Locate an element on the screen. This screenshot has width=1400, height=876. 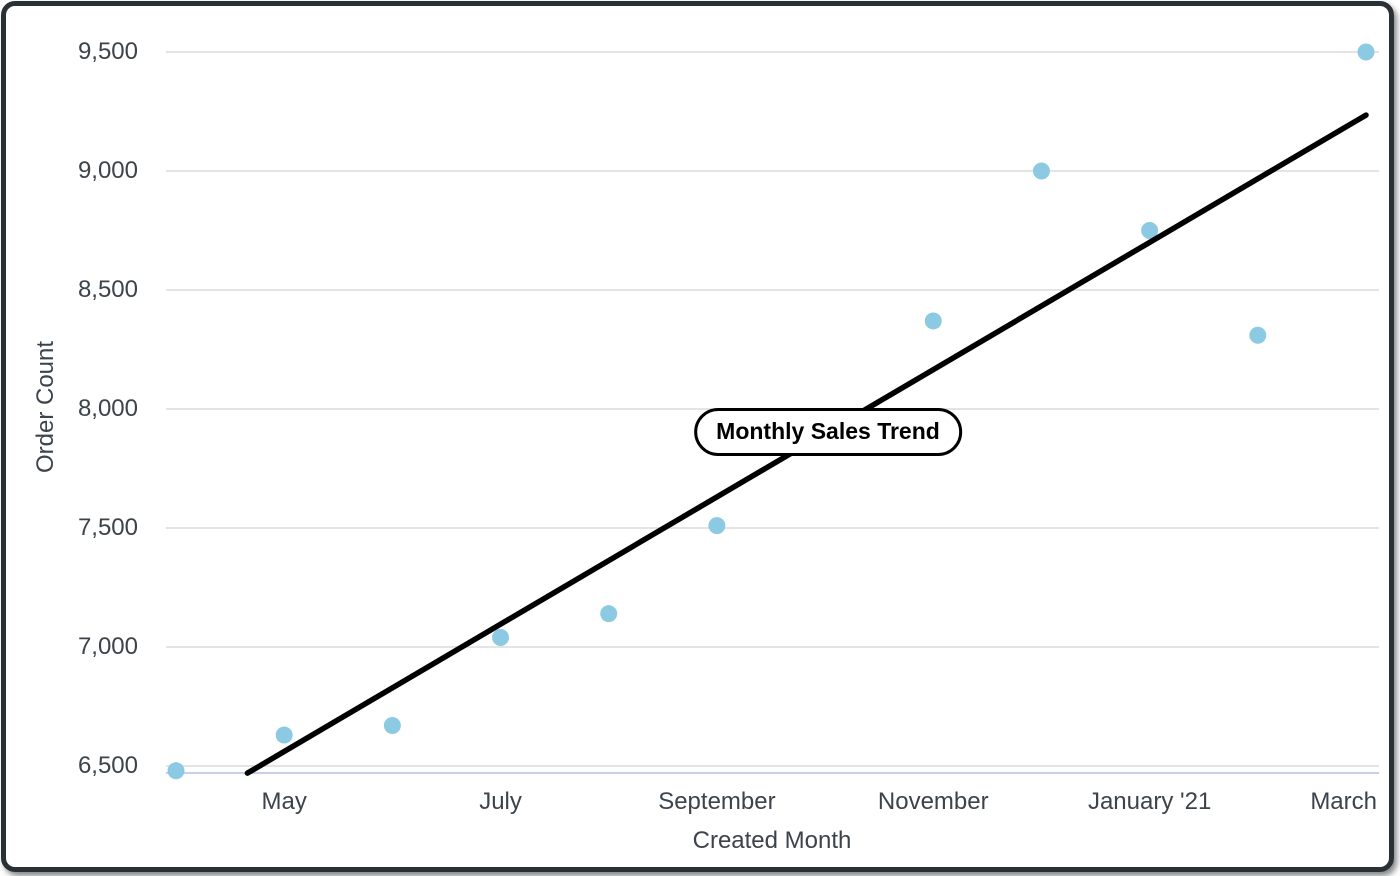
x-tick-label: September is located at coordinates (717, 801).